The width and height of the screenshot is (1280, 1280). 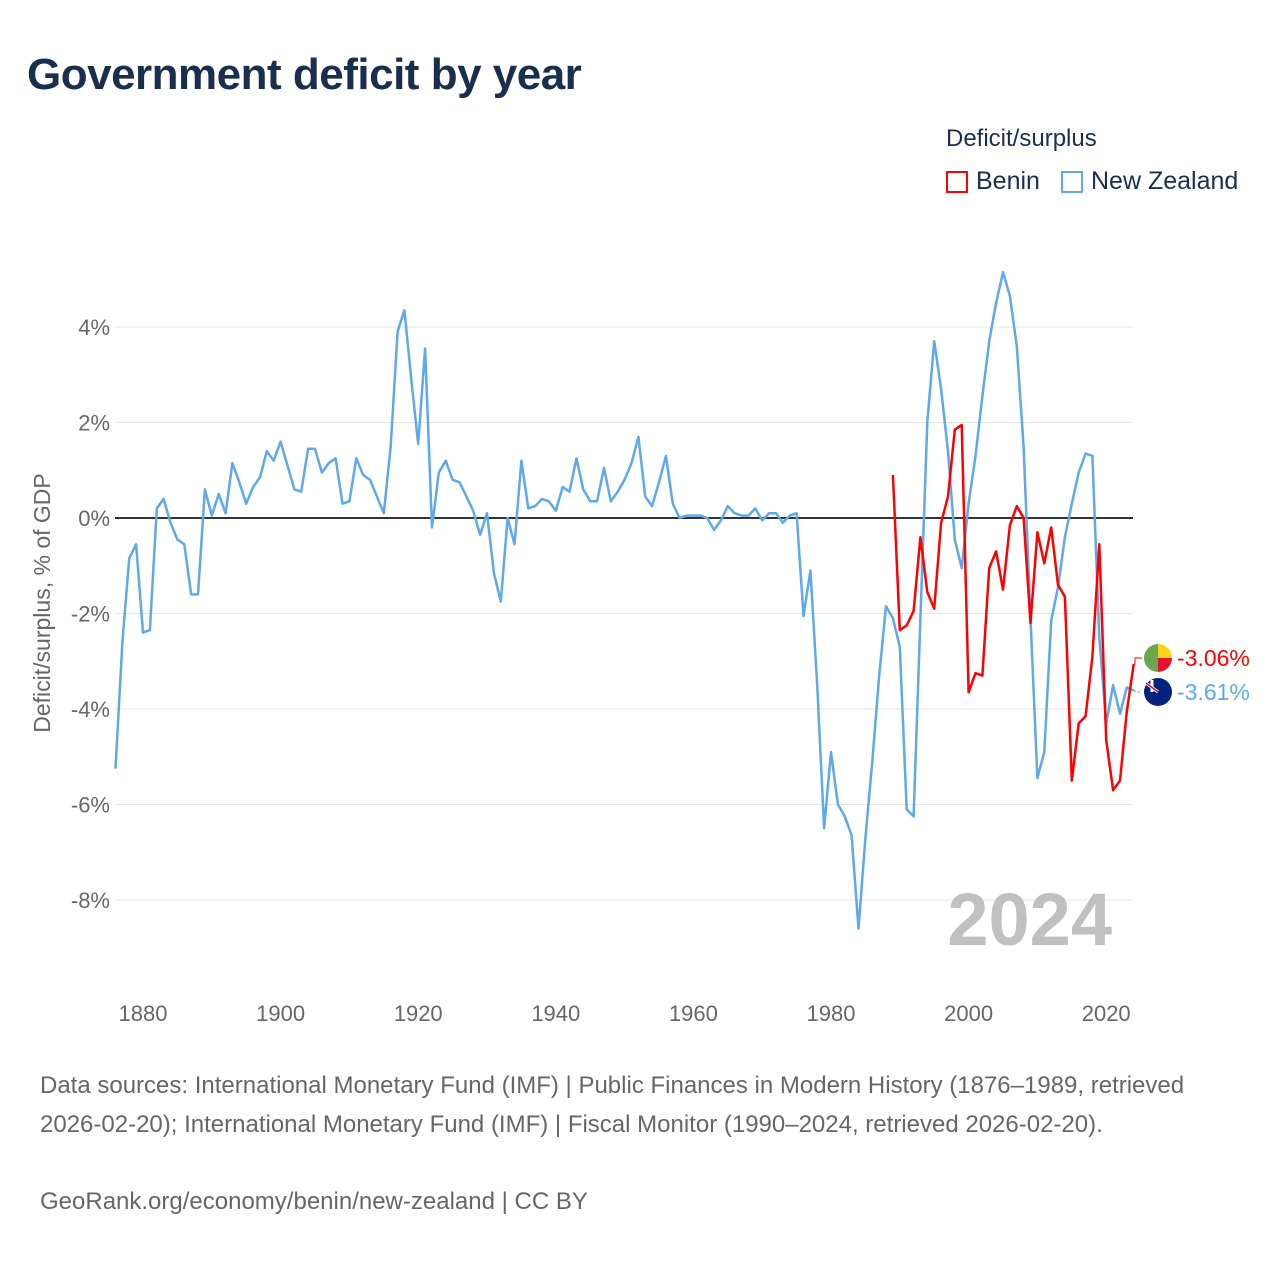 What do you see at coordinates (1151, 658) in the screenshot?
I see `flag-green` at bounding box center [1151, 658].